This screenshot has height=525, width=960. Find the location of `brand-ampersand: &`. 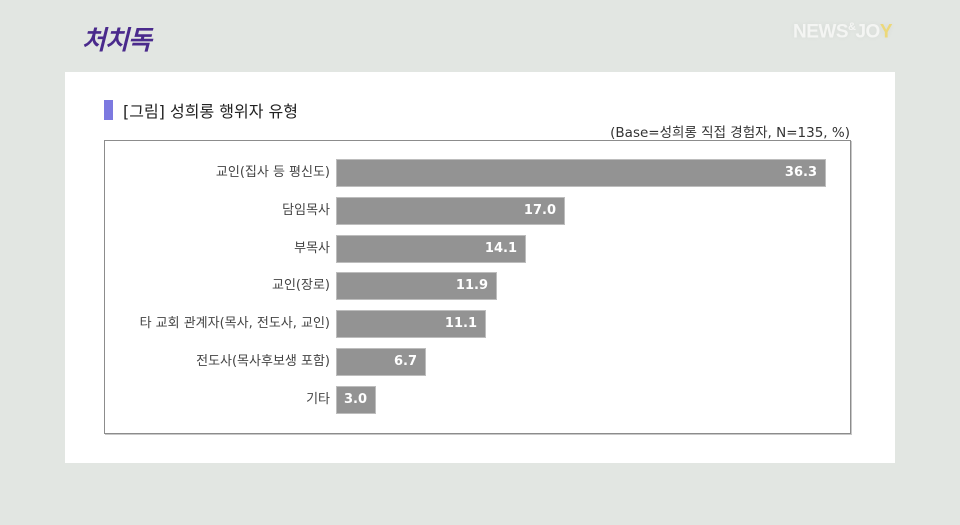

brand-ampersand: & is located at coordinates (852, 27).